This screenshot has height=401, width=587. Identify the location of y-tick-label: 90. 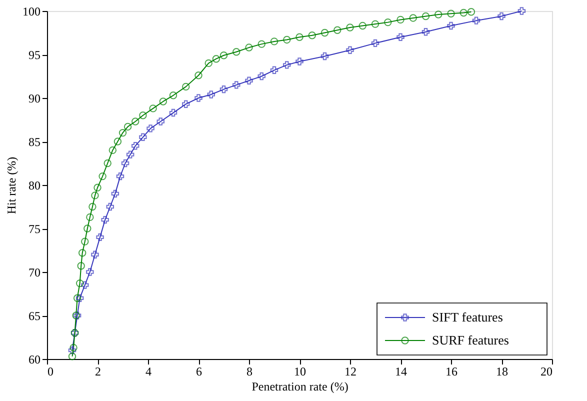
(34, 99).